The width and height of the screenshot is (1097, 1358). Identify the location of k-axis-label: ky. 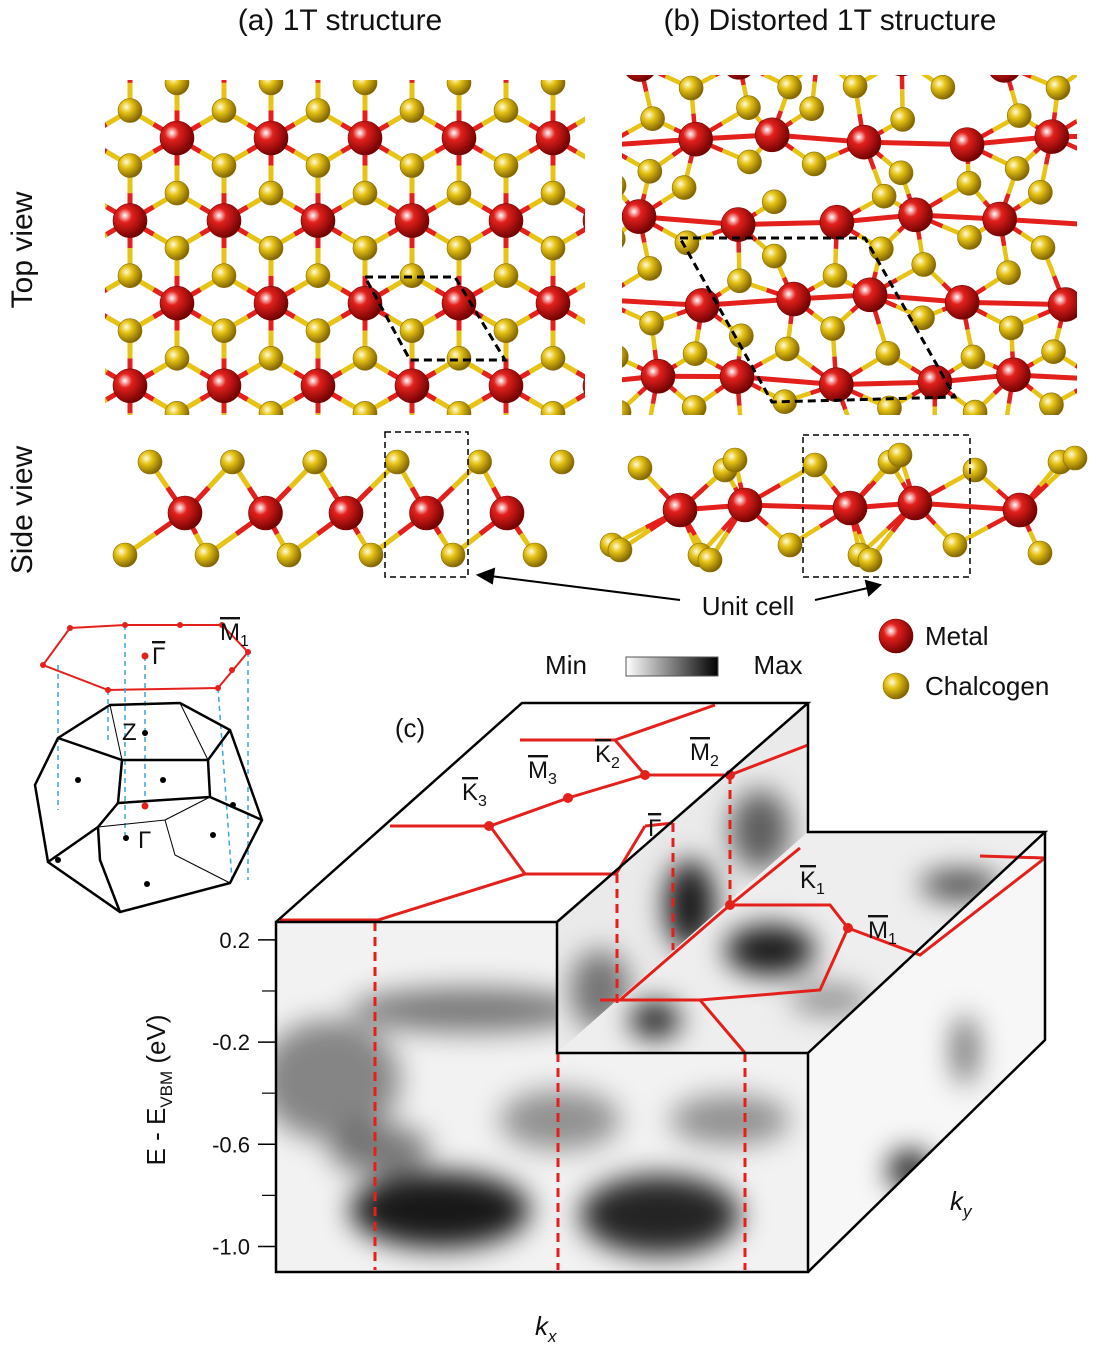
(961, 1203).